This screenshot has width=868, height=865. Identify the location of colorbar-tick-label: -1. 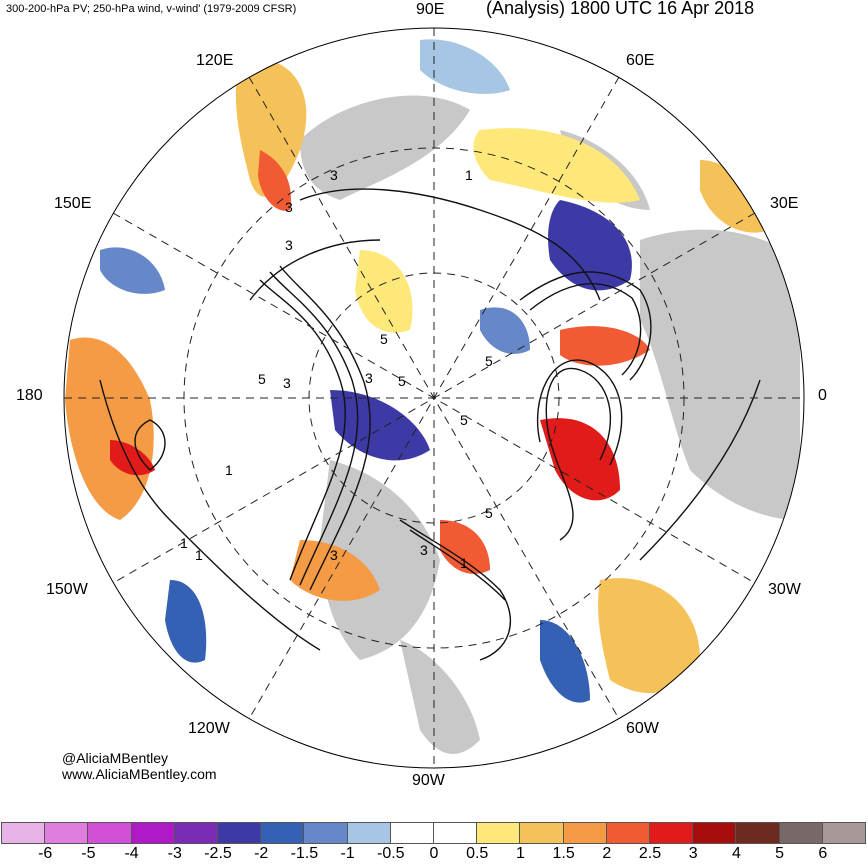
(347, 853).